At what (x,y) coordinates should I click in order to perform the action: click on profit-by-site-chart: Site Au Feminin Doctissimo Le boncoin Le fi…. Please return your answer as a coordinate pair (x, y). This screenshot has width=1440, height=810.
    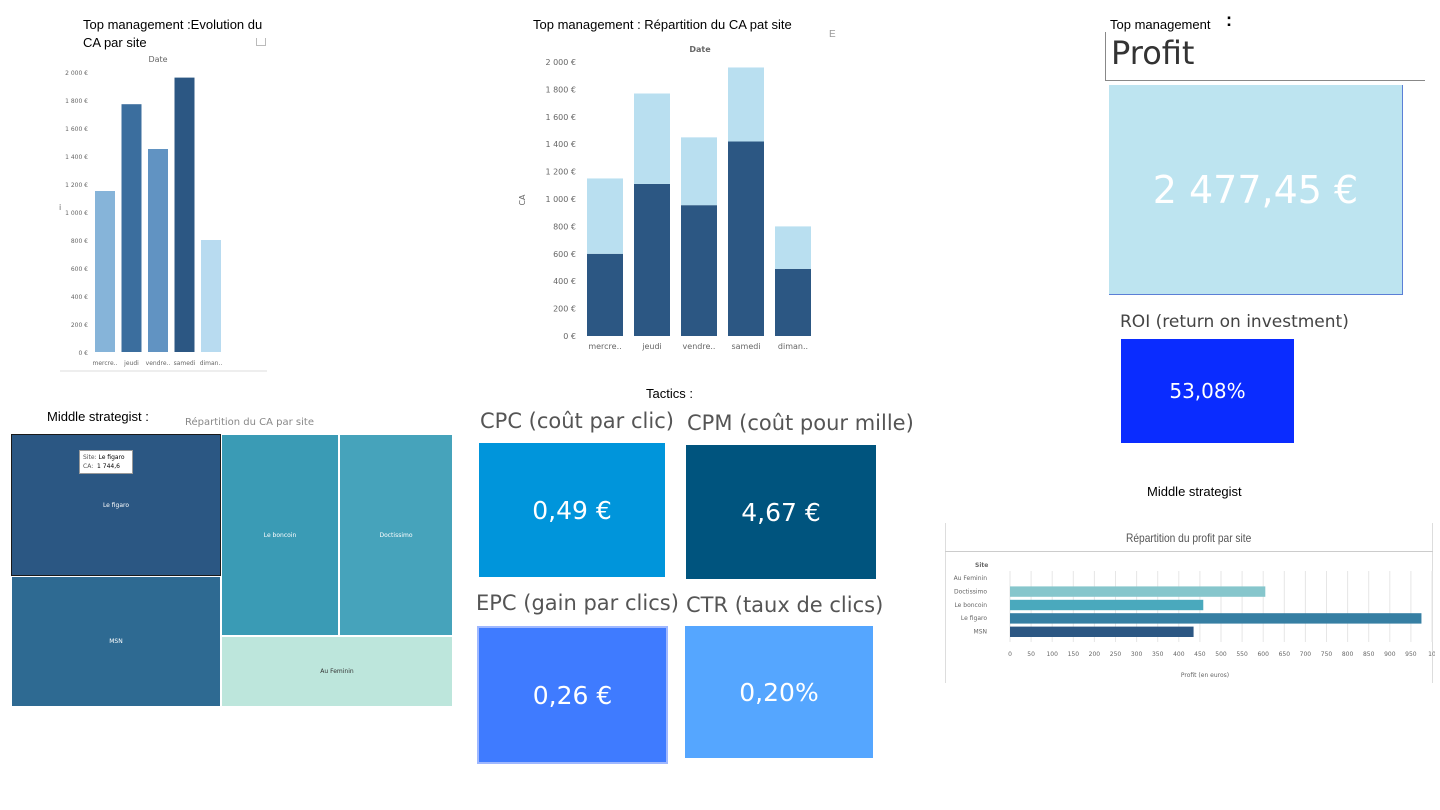
    Looking at the image, I should click on (1194, 620).